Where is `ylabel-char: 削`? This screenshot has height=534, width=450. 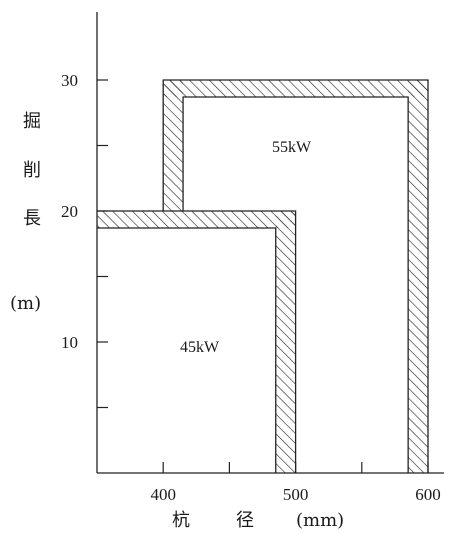 ylabel-char: 削 is located at coordinates (32, 170).